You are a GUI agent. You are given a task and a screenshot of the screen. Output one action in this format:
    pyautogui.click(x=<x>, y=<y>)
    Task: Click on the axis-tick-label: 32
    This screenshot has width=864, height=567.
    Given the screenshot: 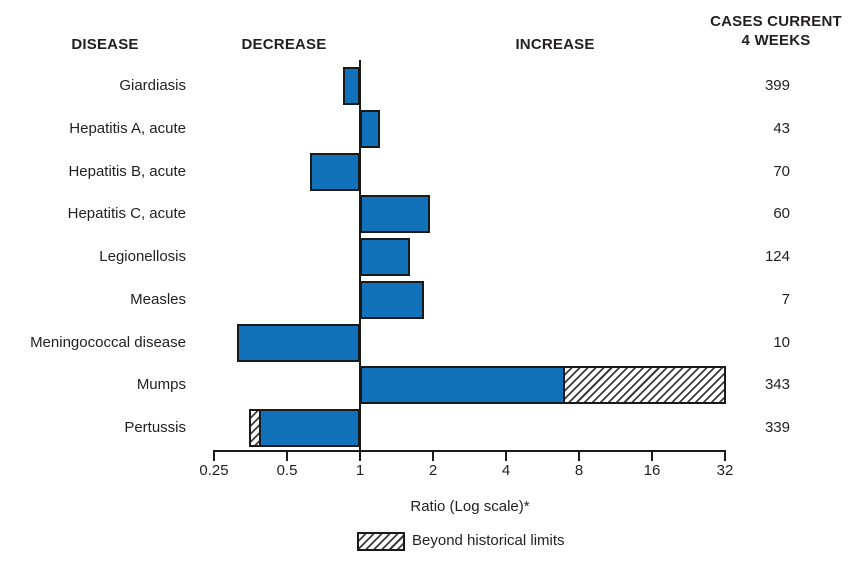 What is the action you would take?
    pyautogui.click(x=725, y=470)
    